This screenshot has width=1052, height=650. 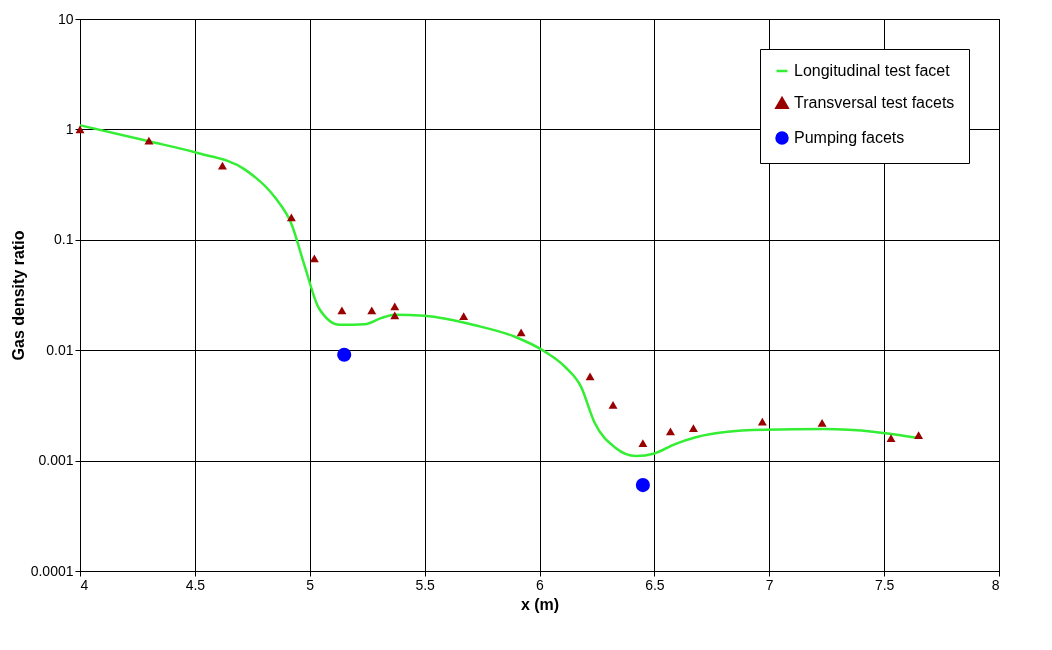 I want to click on x-tick-label: 5, so click(x=310, y=584).